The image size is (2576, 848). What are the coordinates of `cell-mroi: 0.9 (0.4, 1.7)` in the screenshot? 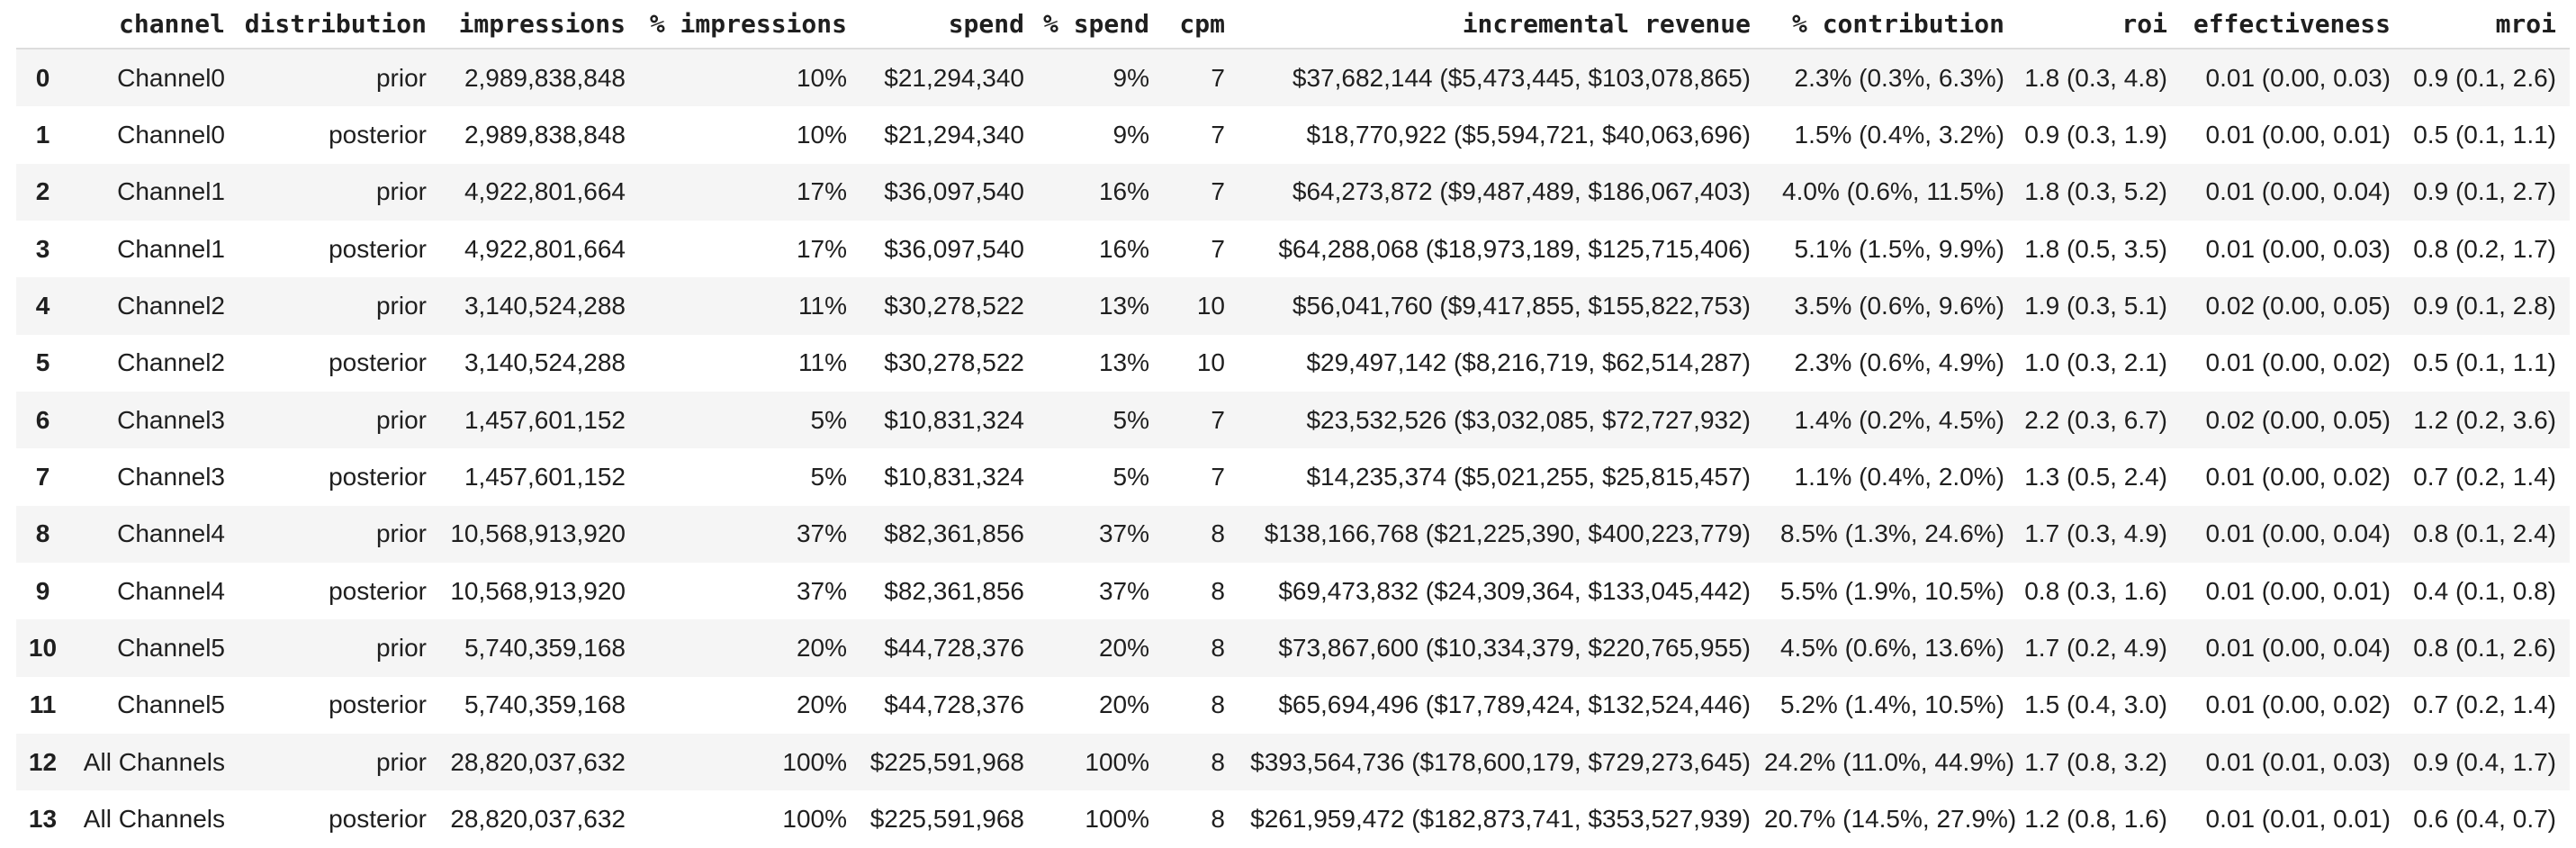 It's located at (2484, 762).